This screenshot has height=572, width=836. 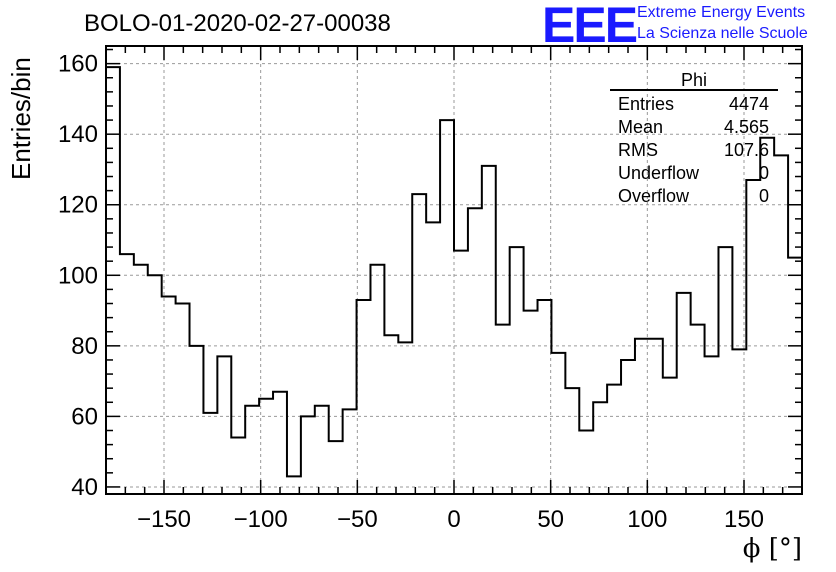 What do you see at coordinates (694, 80) in the screenshot?
I see `stats-title: Phi` at bounding box center [694, 80].